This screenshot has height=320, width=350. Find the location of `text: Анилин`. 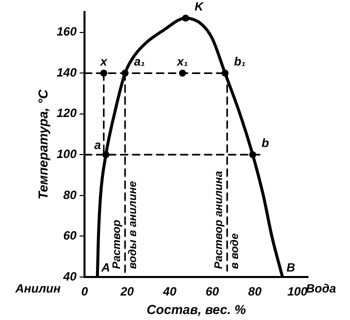

text: Анилин is located at coordinates (38, 288).